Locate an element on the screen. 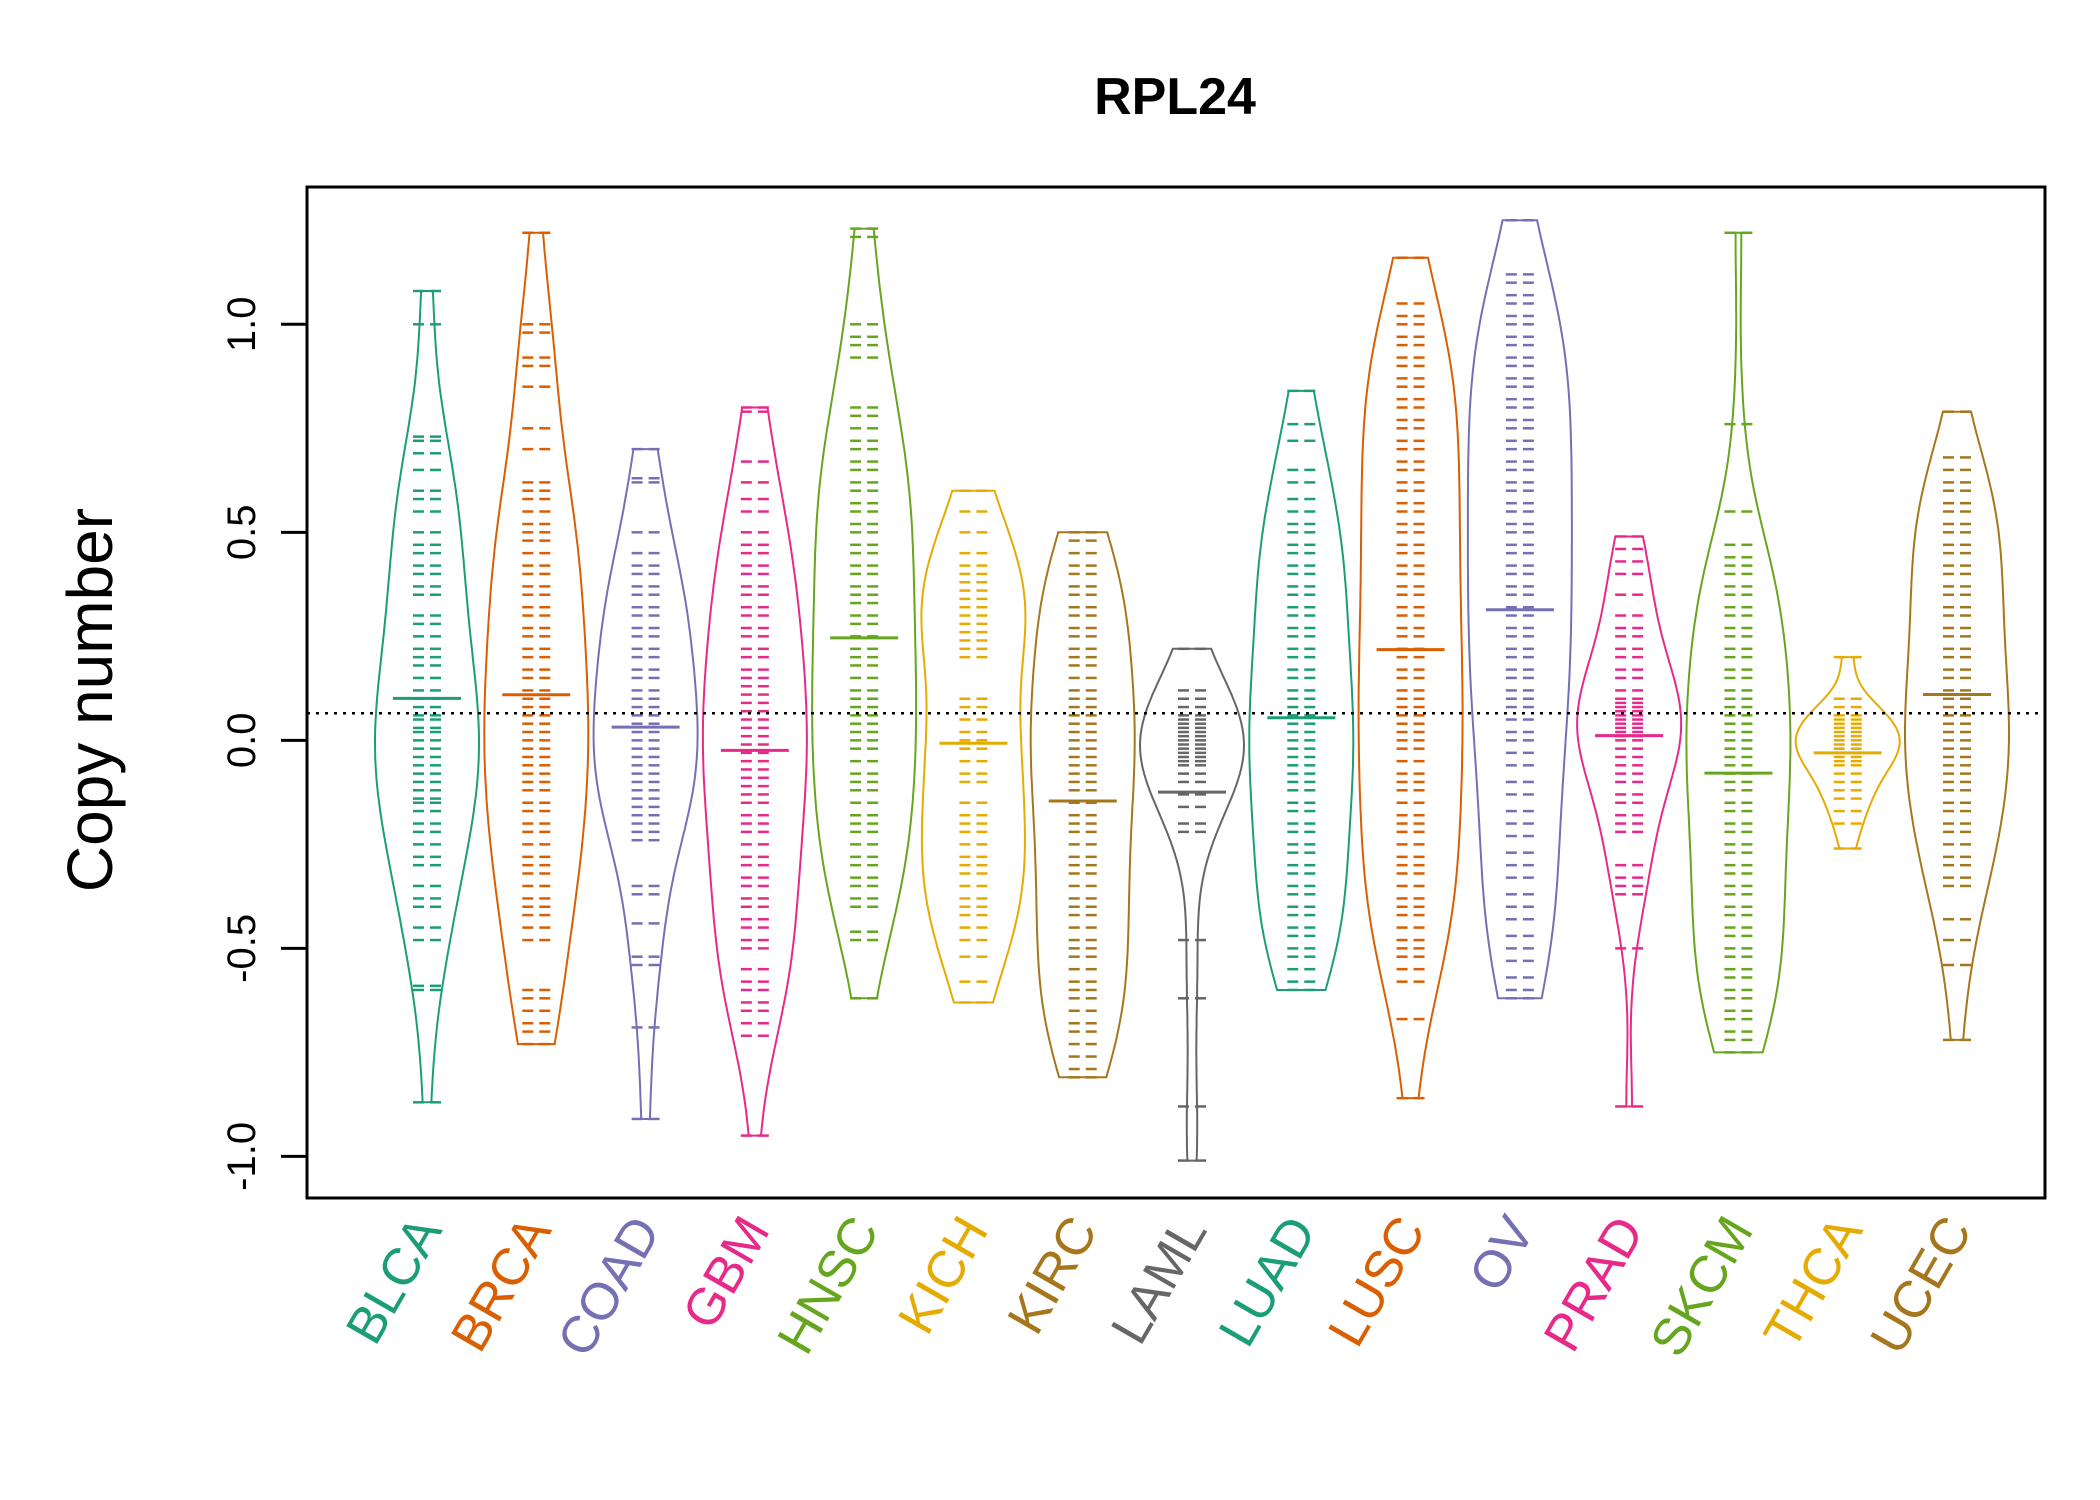 This screenshot has height=1500, width=2100. bean-kich is located at coordinates (973, 746).